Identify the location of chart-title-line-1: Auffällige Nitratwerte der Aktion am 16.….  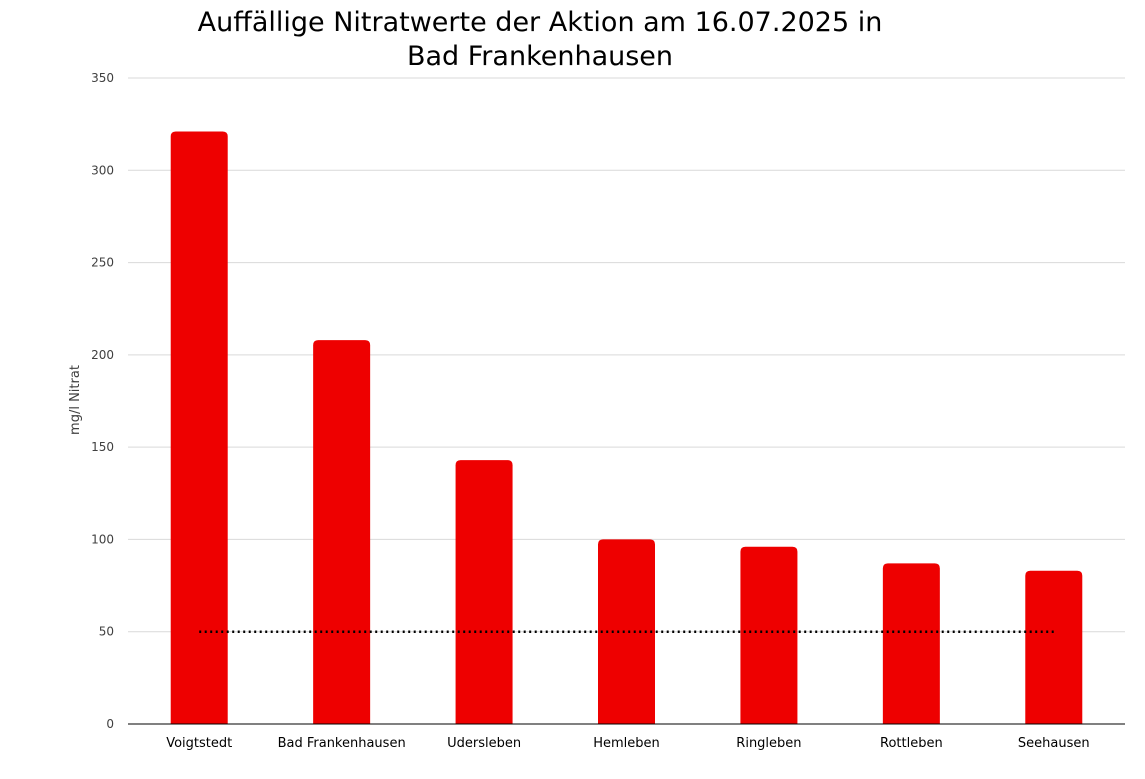
(540, 22).